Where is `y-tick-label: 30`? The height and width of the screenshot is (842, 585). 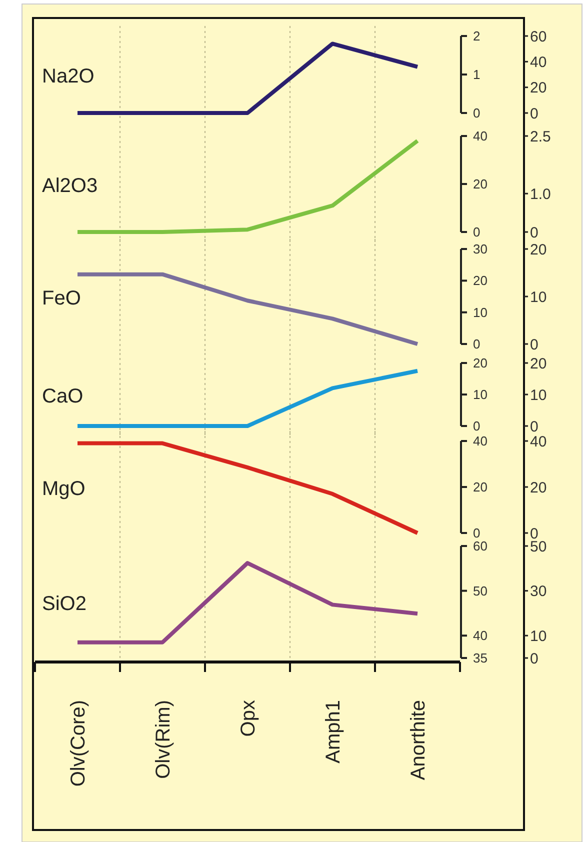
y-tick-label: 30 is located at coordinates (480, 249).